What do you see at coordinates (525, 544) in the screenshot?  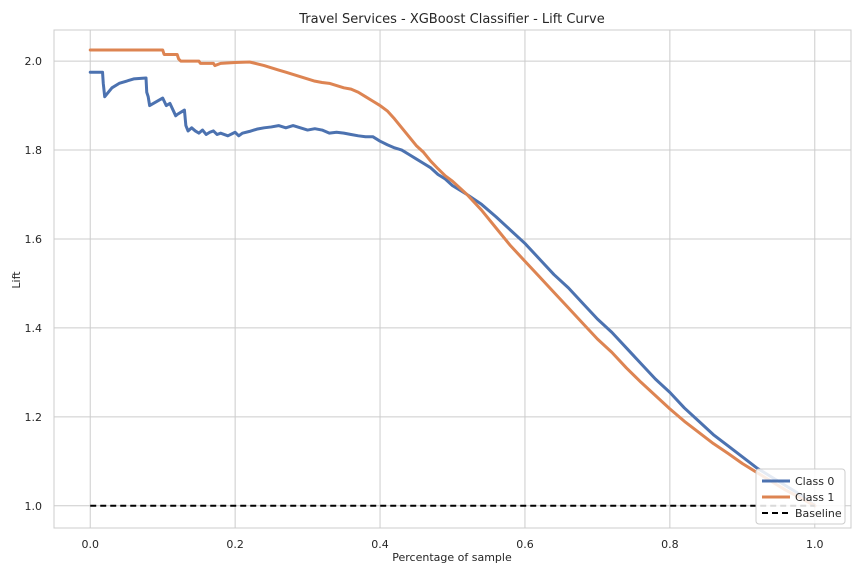 I see `x-tick-label: 0.6` at bounding box center [525, 544].